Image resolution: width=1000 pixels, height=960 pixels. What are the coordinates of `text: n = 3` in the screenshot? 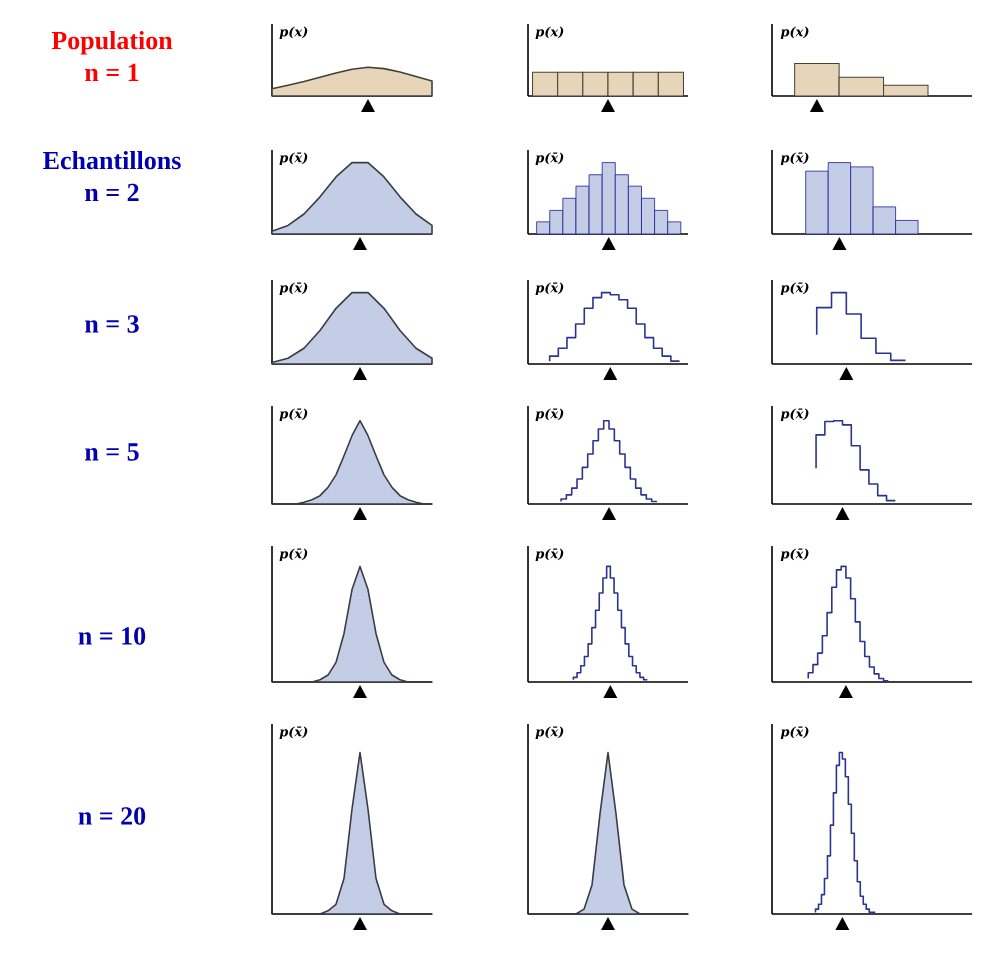 It's located at (112, 324).